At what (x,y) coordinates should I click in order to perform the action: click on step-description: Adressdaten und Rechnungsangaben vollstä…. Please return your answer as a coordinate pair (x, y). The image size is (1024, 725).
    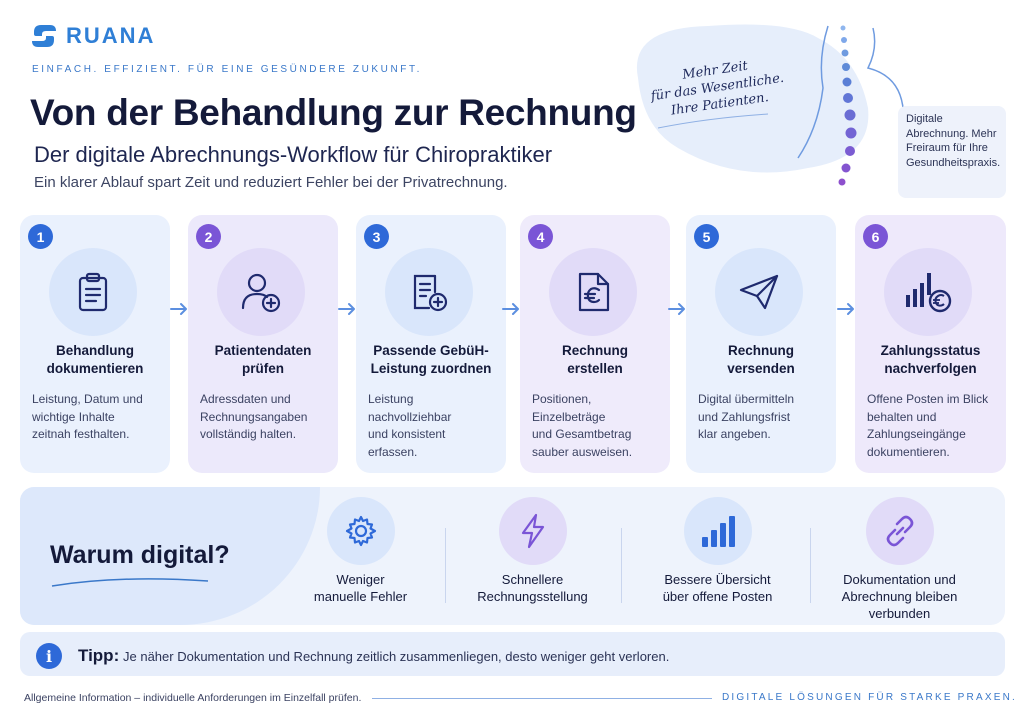
    Looking at the image, I should click on (254, 416).